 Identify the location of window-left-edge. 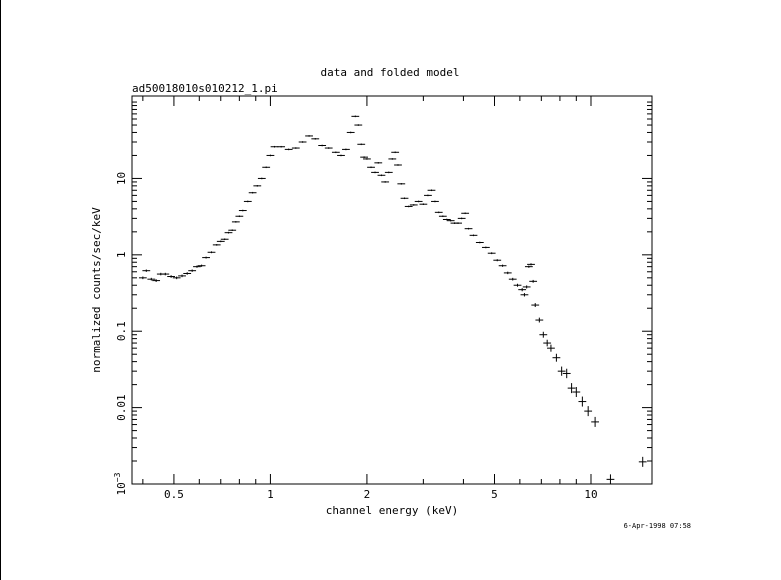
(0, 290).